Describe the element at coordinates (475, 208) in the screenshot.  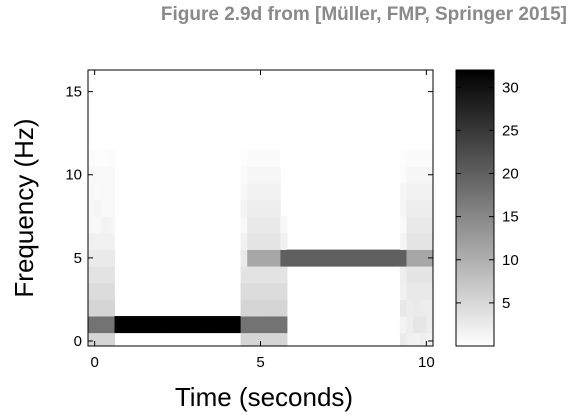
I see `colorbar` at that location.